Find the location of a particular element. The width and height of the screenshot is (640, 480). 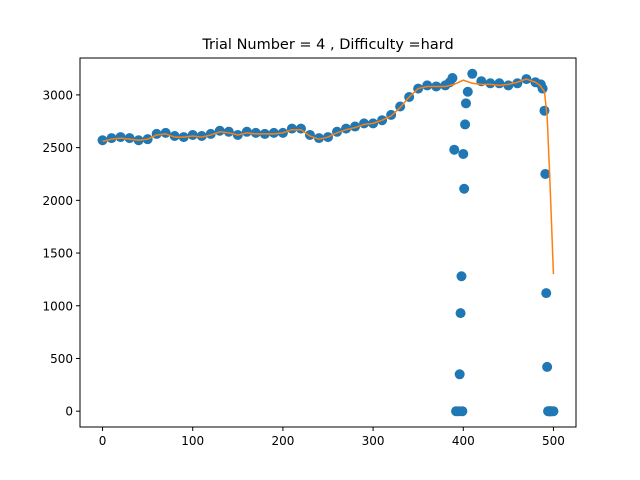

y-axis: 0 500 1000 1500 2000 2500 3000 is located at coordinates (61, 253).